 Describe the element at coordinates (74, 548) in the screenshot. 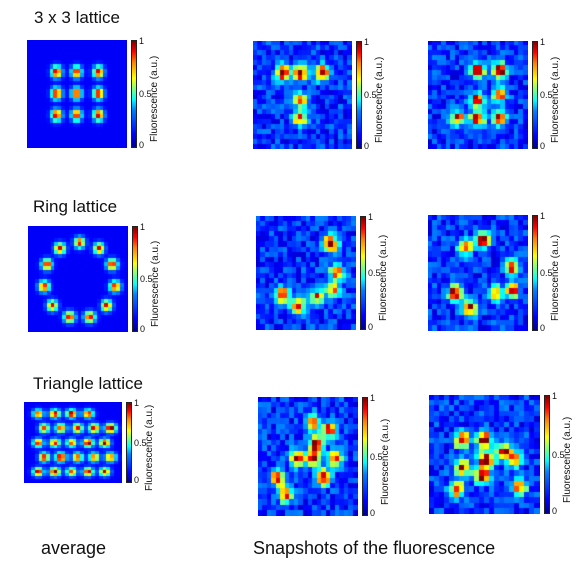

I see `footer-average-label: average` at that location.